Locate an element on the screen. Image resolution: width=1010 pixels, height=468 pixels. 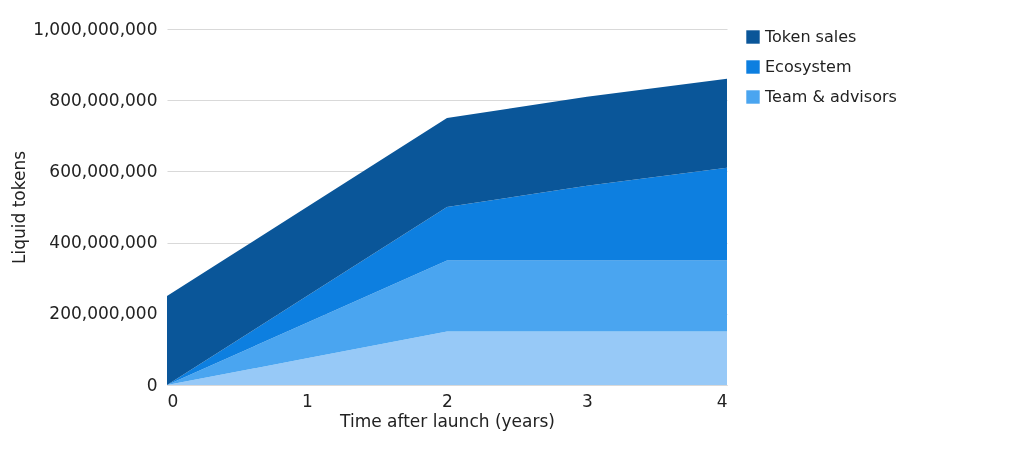
y-tick-label: 400,000,000 is located at coordinates (103, 242).